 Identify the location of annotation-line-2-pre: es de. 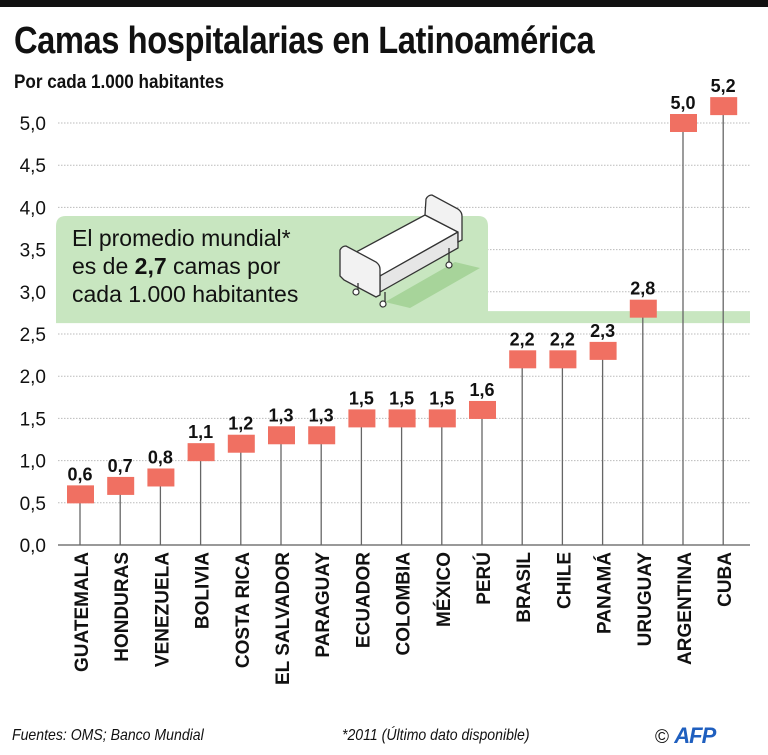
(103, 266).